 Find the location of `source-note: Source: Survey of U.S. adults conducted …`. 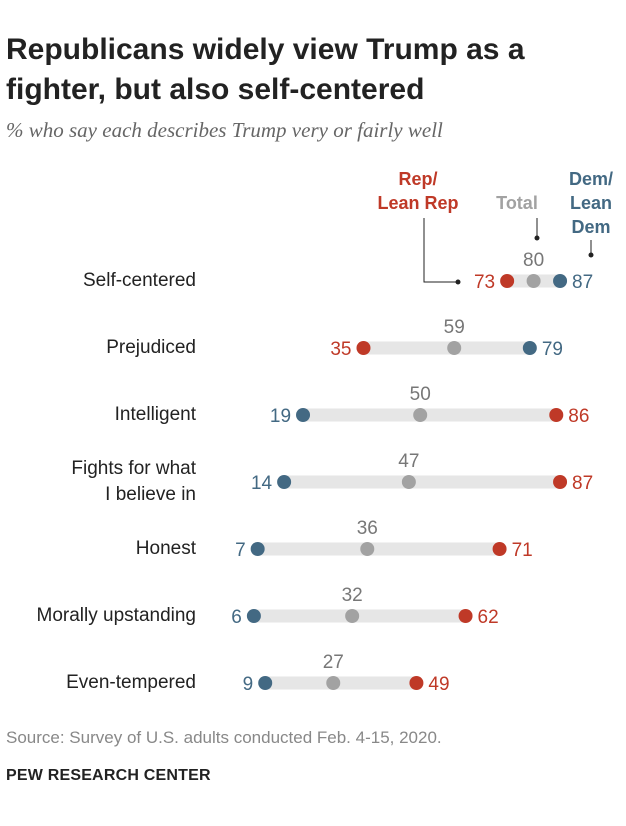

source-note: Source: Survey of U.S. adults conducted … is located at coordinates (224, 737).